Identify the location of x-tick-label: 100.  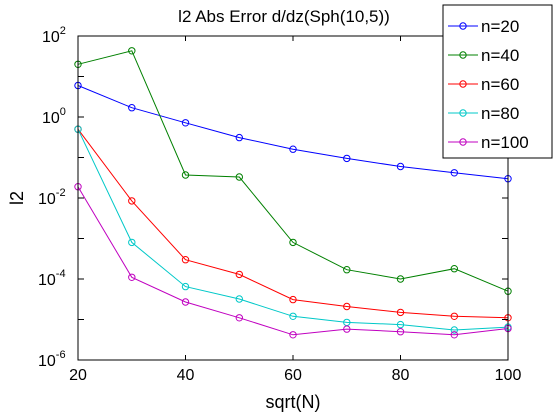
(508, 375).